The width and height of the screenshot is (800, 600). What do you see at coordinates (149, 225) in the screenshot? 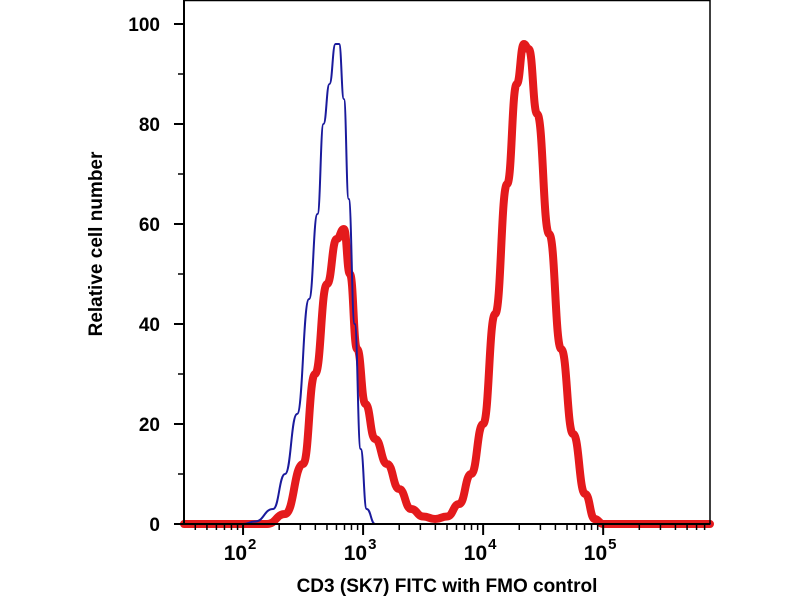
I see `y-tick-label: 60` at bounding box center [149, 225].